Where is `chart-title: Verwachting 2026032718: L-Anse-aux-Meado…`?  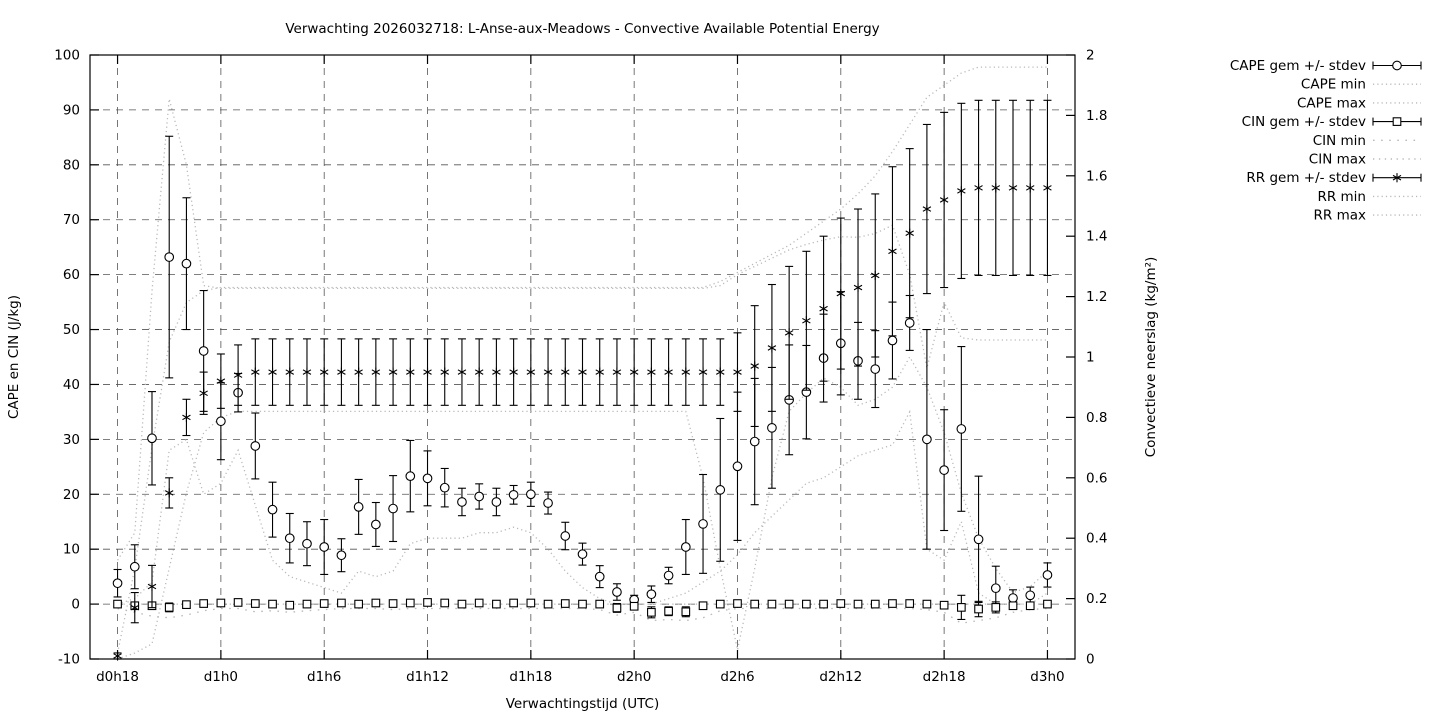 chart-title: Verwachting 2026032718: L-Anse-aux-Meado… is located at coordinates (582, 29).